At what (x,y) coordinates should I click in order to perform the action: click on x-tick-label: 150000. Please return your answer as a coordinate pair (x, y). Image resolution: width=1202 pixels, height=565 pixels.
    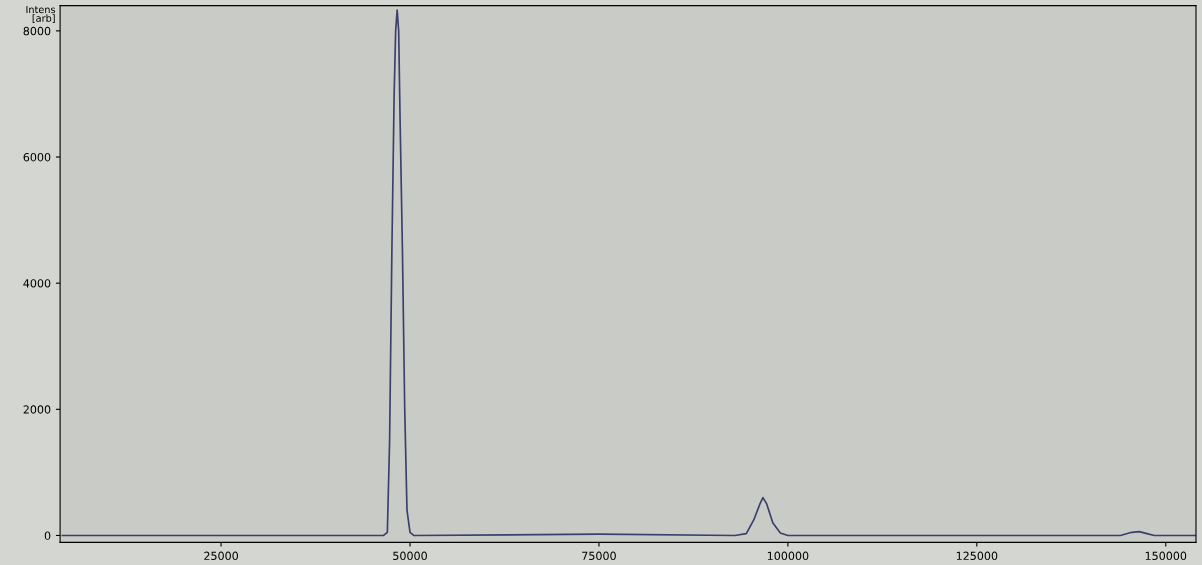
    Looking at the image, I should click on (1166, 556).